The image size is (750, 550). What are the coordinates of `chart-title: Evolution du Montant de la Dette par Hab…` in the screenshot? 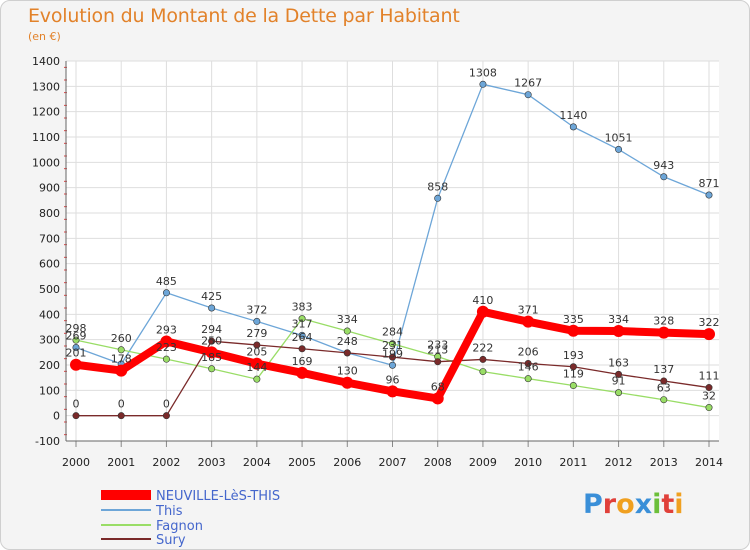 It's located at (244, 16).